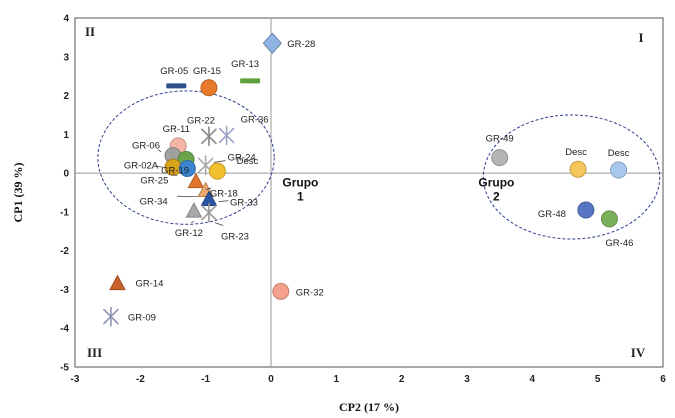 This screenshot has height=418, width=675. I want to click on point-label: GR-28, so click(301, 44).